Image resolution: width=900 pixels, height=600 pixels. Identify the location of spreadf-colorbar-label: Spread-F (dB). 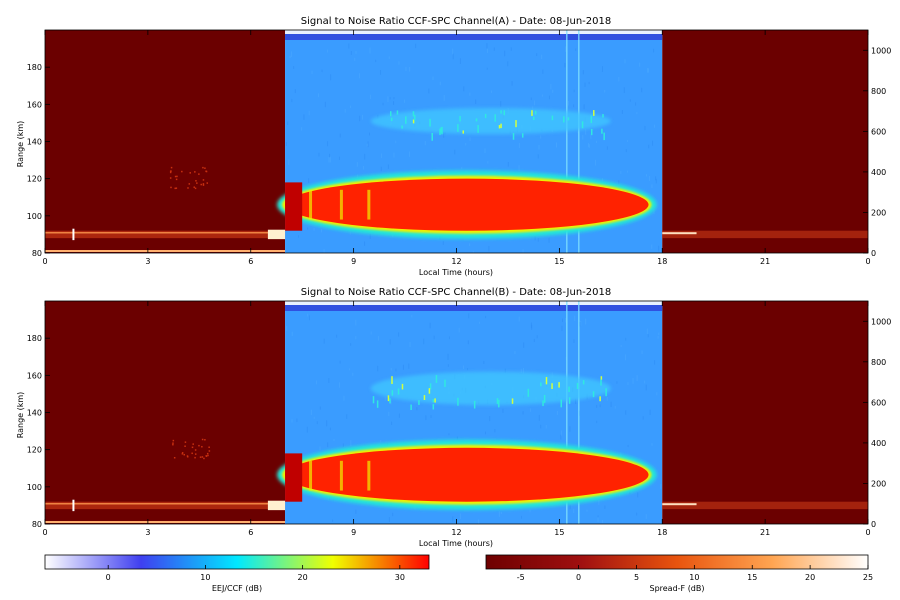
(676, 588).